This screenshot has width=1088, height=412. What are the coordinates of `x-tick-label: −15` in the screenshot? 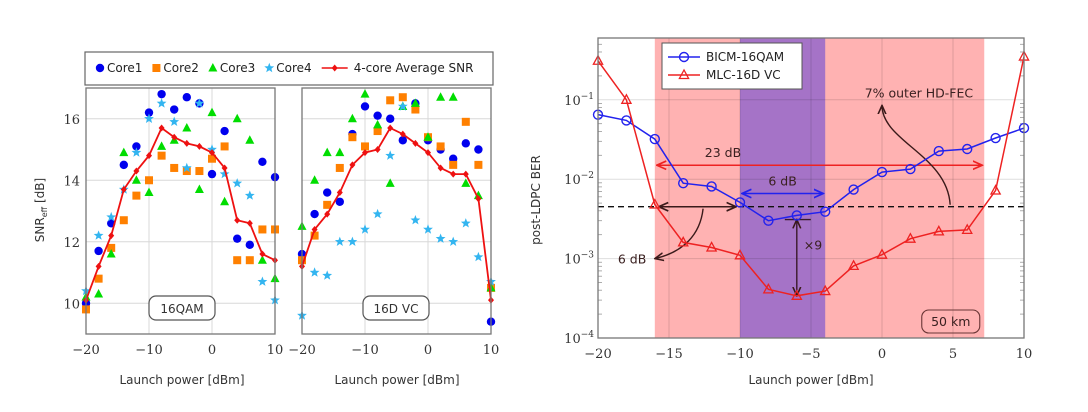 It's located at (668, 354).